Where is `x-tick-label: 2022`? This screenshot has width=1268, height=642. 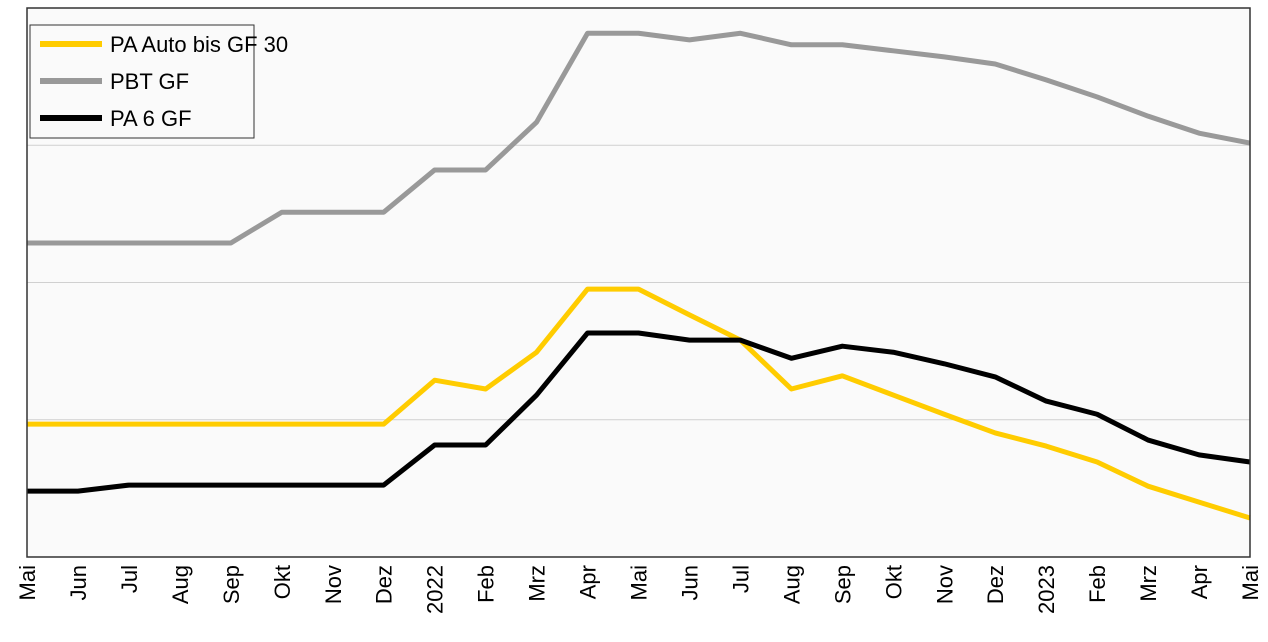
x-tick-label: 2022 is located at coordinates (435, 589).